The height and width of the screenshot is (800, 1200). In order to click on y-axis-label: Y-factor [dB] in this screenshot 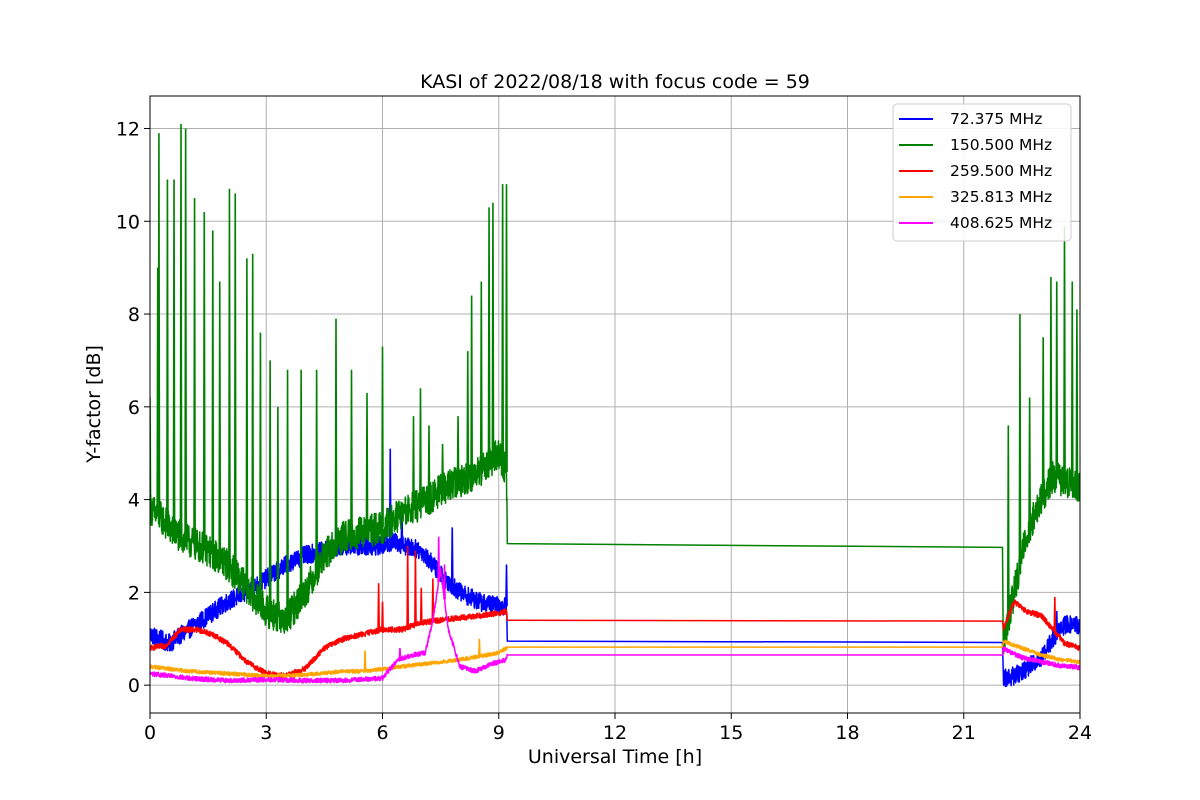, I will do `click(94, 404)`.